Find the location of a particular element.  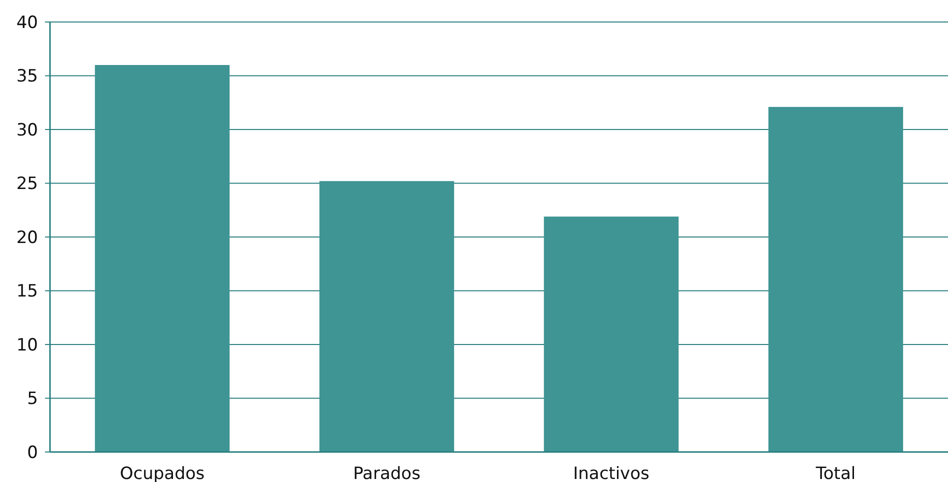

y-tick-label: 25 is located at coordinates (27, 184).